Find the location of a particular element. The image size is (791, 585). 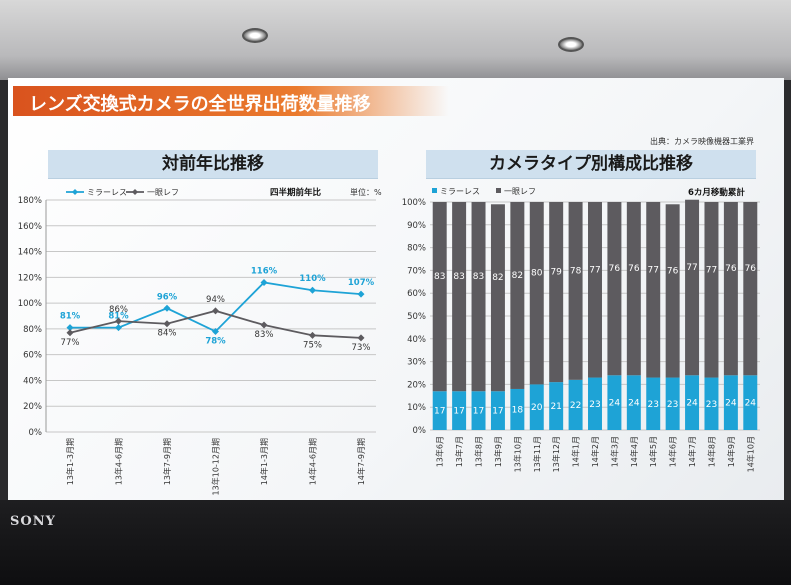

data-label: 83% is located at coordinates (264, 335).